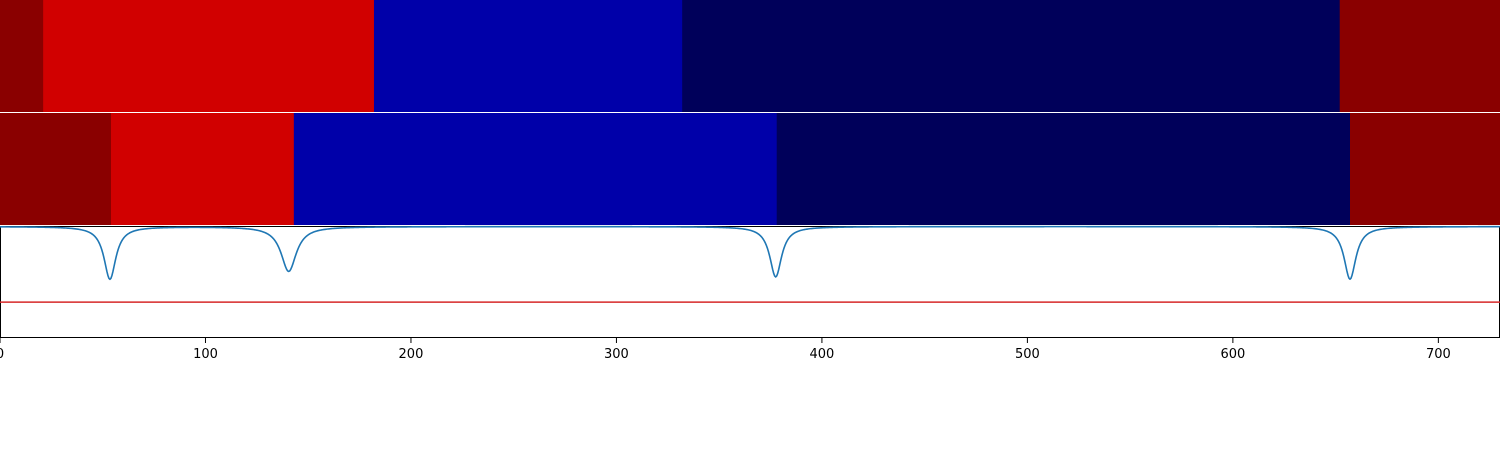 Image resolution: width=1500 pixels, height=450 pixels. What do you see at coordinates (1027, 354) in the screenshot?
I see `x-tick-label: 500` at bounding box center [1027, 354].